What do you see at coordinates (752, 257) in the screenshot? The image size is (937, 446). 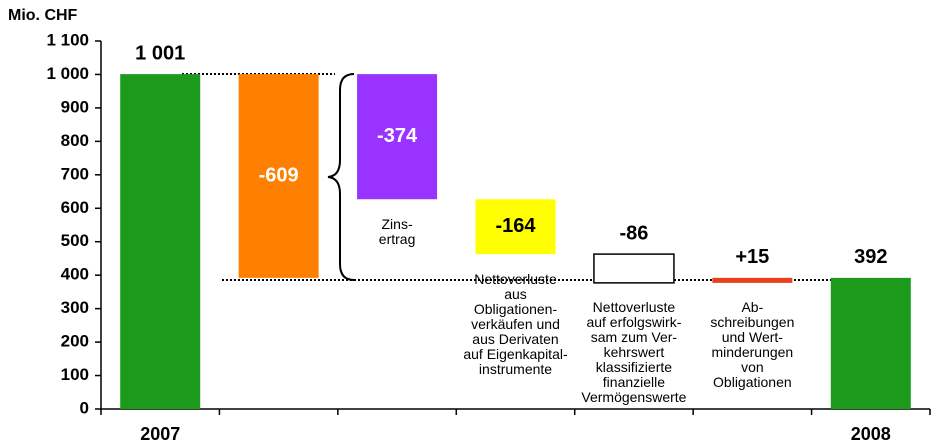 I see `value-label: +15` at bounding box center [752, 257].